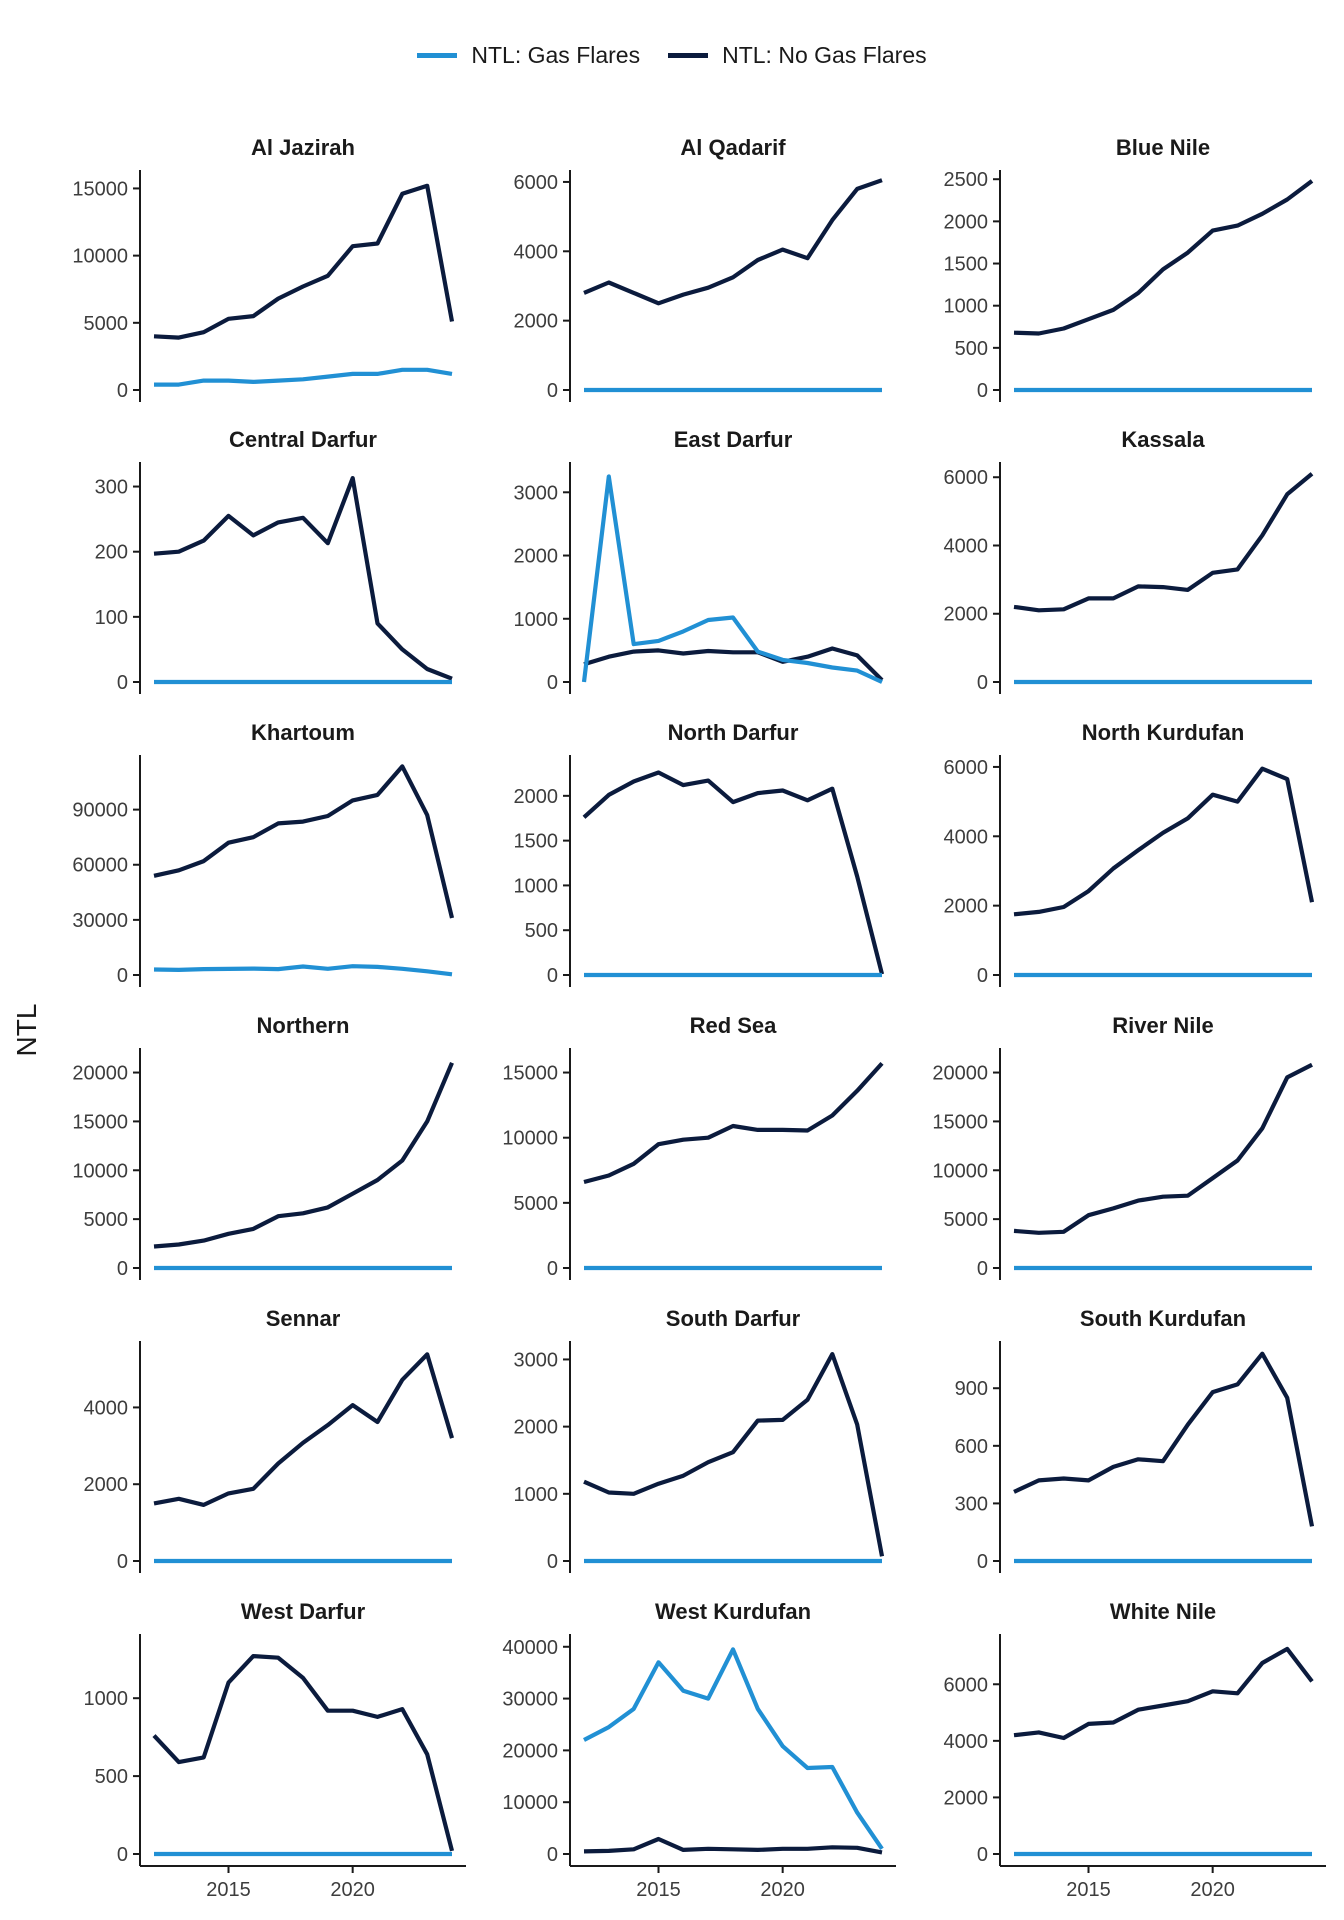  Describe the element at coordinates (303, 147) in the screenshot. I see `panel-title-al-jazirah: Al Jazirah` at that location.